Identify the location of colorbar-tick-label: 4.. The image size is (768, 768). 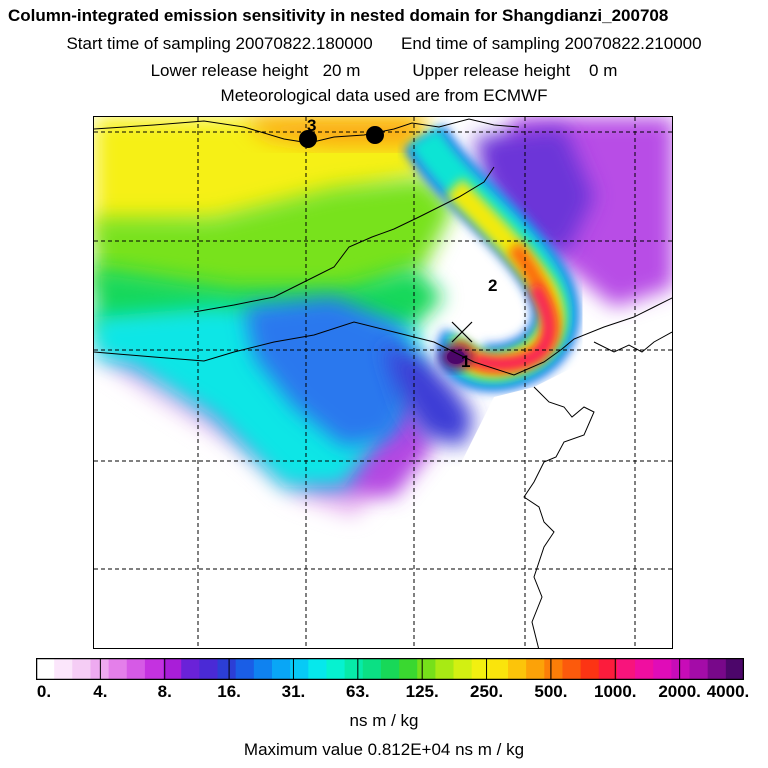
(100, 691).